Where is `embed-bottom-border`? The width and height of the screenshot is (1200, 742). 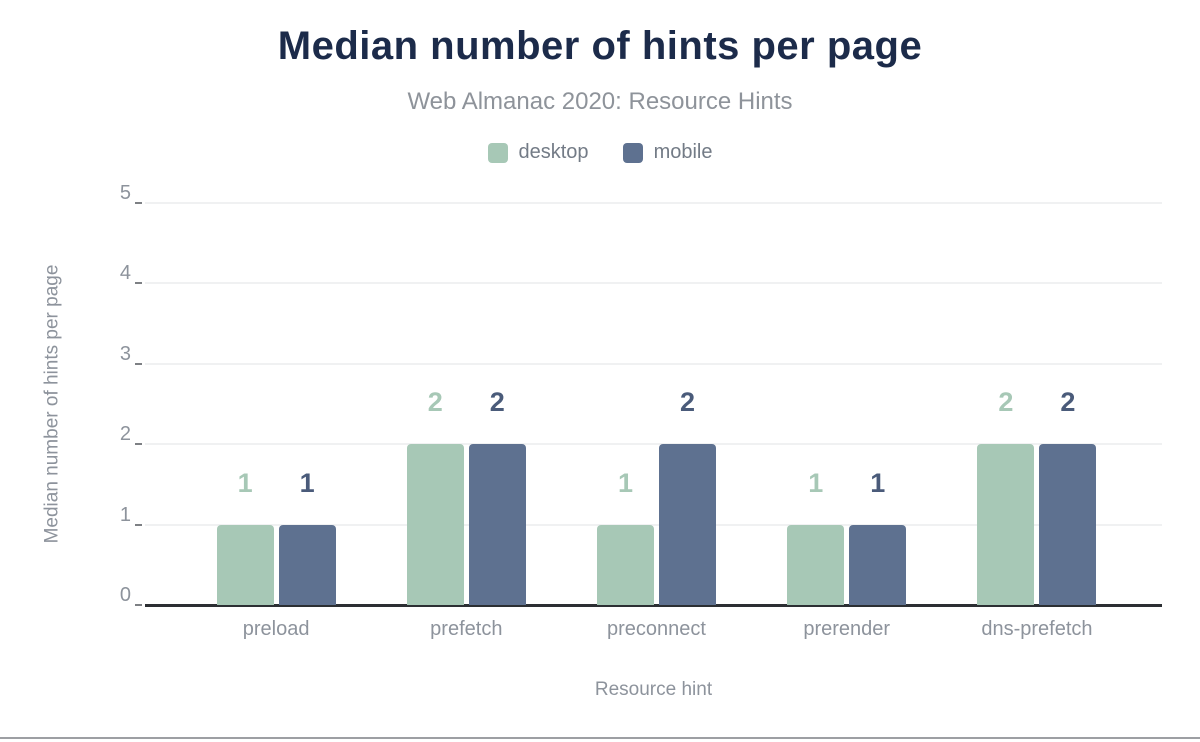 embed-bottom-border is located at coordinates (600, 738).